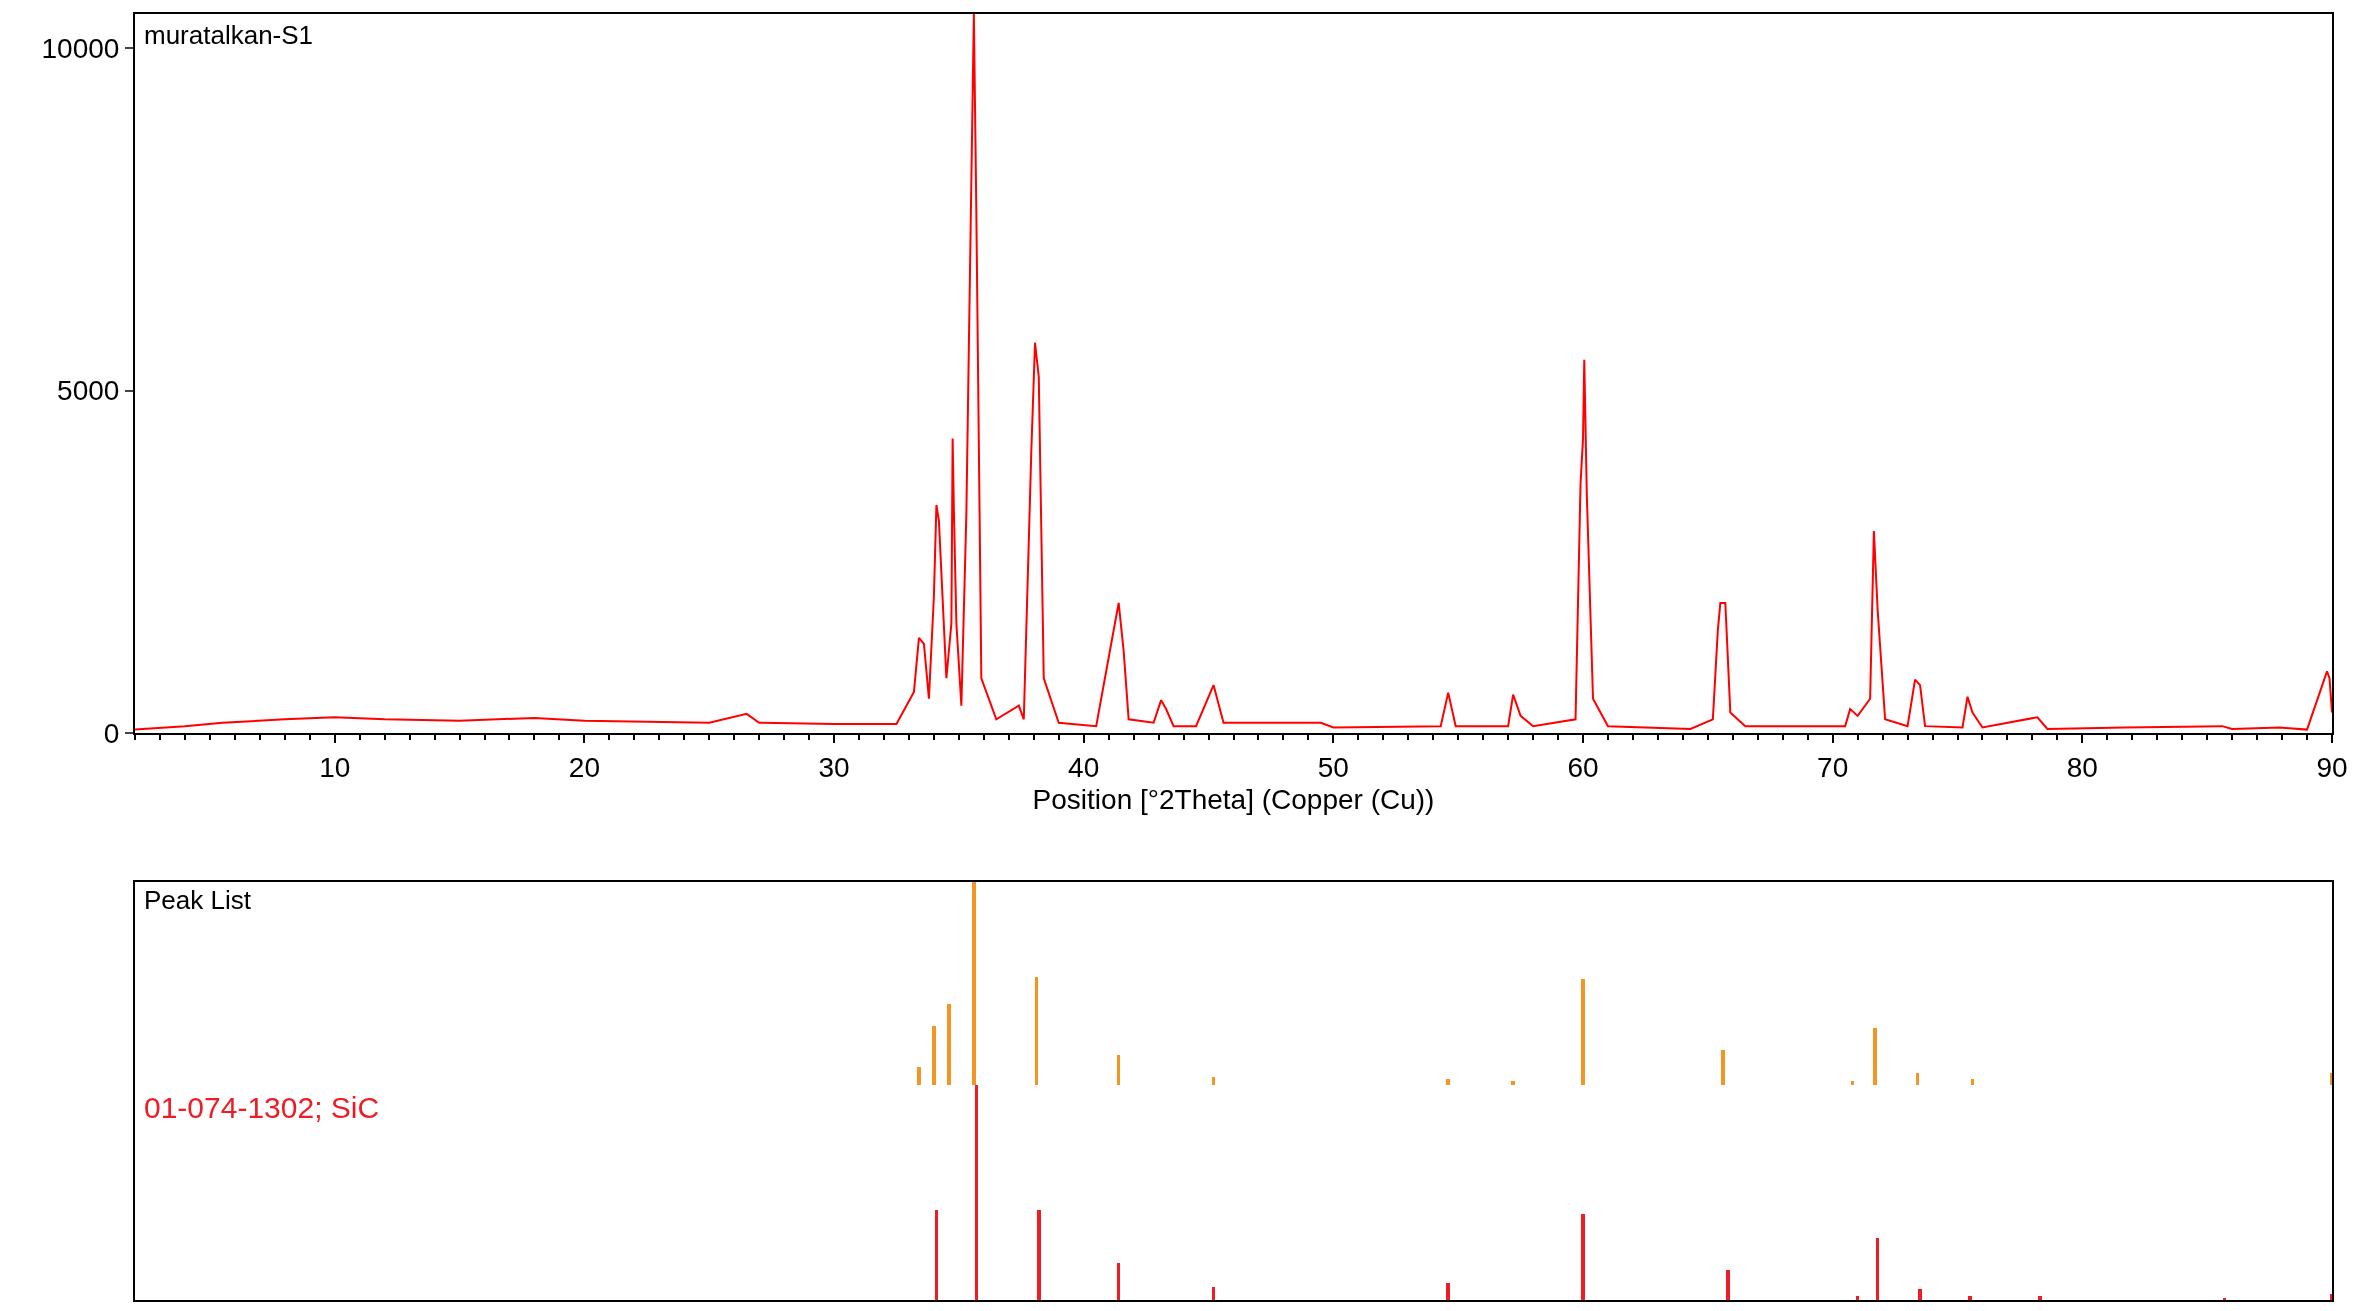 The height and width of the screenshot is (1311, 2362). What do you see at coordinates (1833, 767) in the screenshot?
I see `x-tick-label: 70` at bounding box center [1833, 767].